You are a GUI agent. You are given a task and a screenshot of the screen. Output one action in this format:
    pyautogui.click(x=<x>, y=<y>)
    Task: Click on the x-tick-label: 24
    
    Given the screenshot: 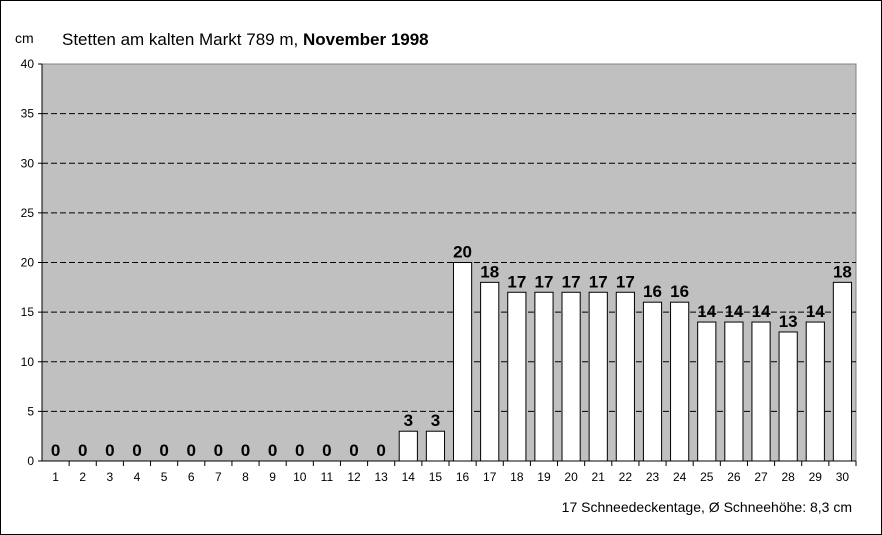 What is the action you would take?
    pyautogui.click(x=680, y=477)
    